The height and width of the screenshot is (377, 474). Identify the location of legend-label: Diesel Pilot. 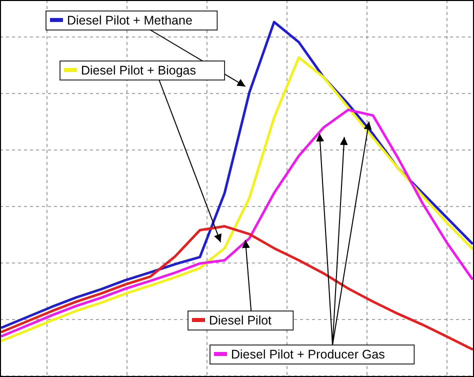
(240, 321).